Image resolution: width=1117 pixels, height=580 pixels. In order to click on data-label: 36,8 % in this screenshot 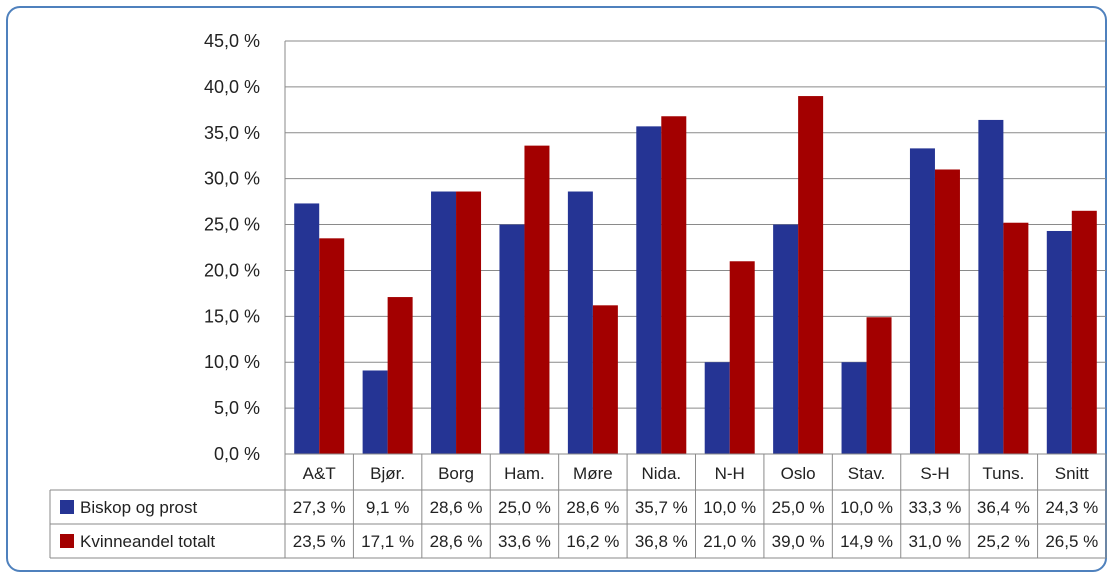, I will do `click(661, 541)`.